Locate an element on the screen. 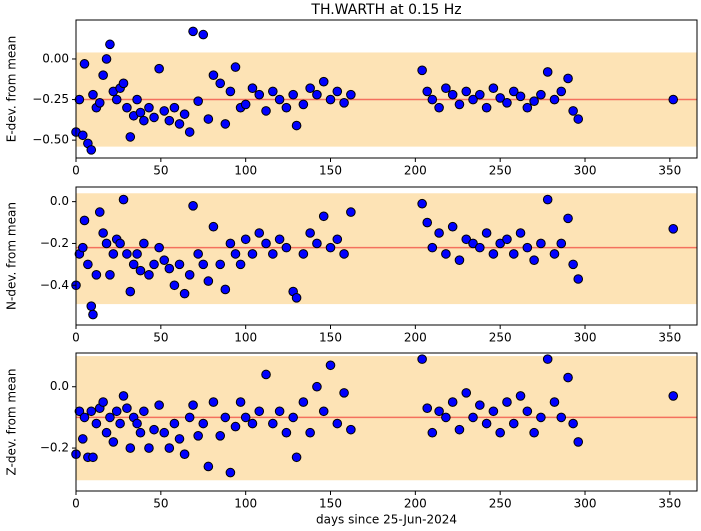 The image size is (701, 531). y-axis-label: N-dev. from mean is located at coordinates (12, 256).